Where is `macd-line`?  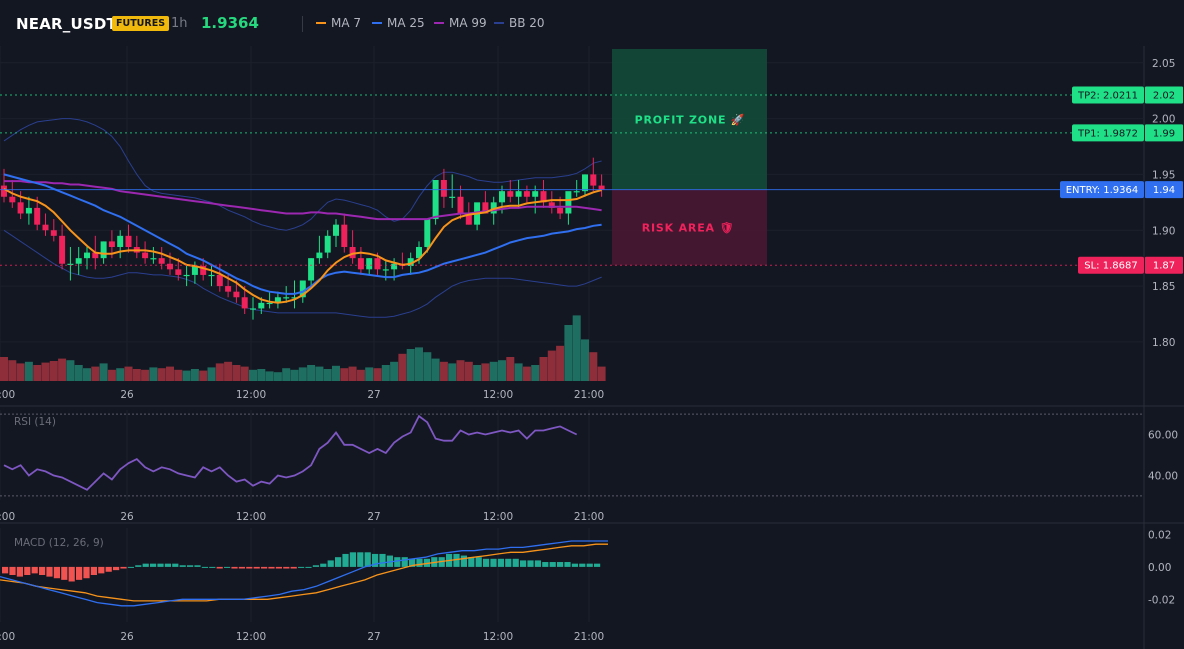 macd-line is located at coordinates (304, 573).